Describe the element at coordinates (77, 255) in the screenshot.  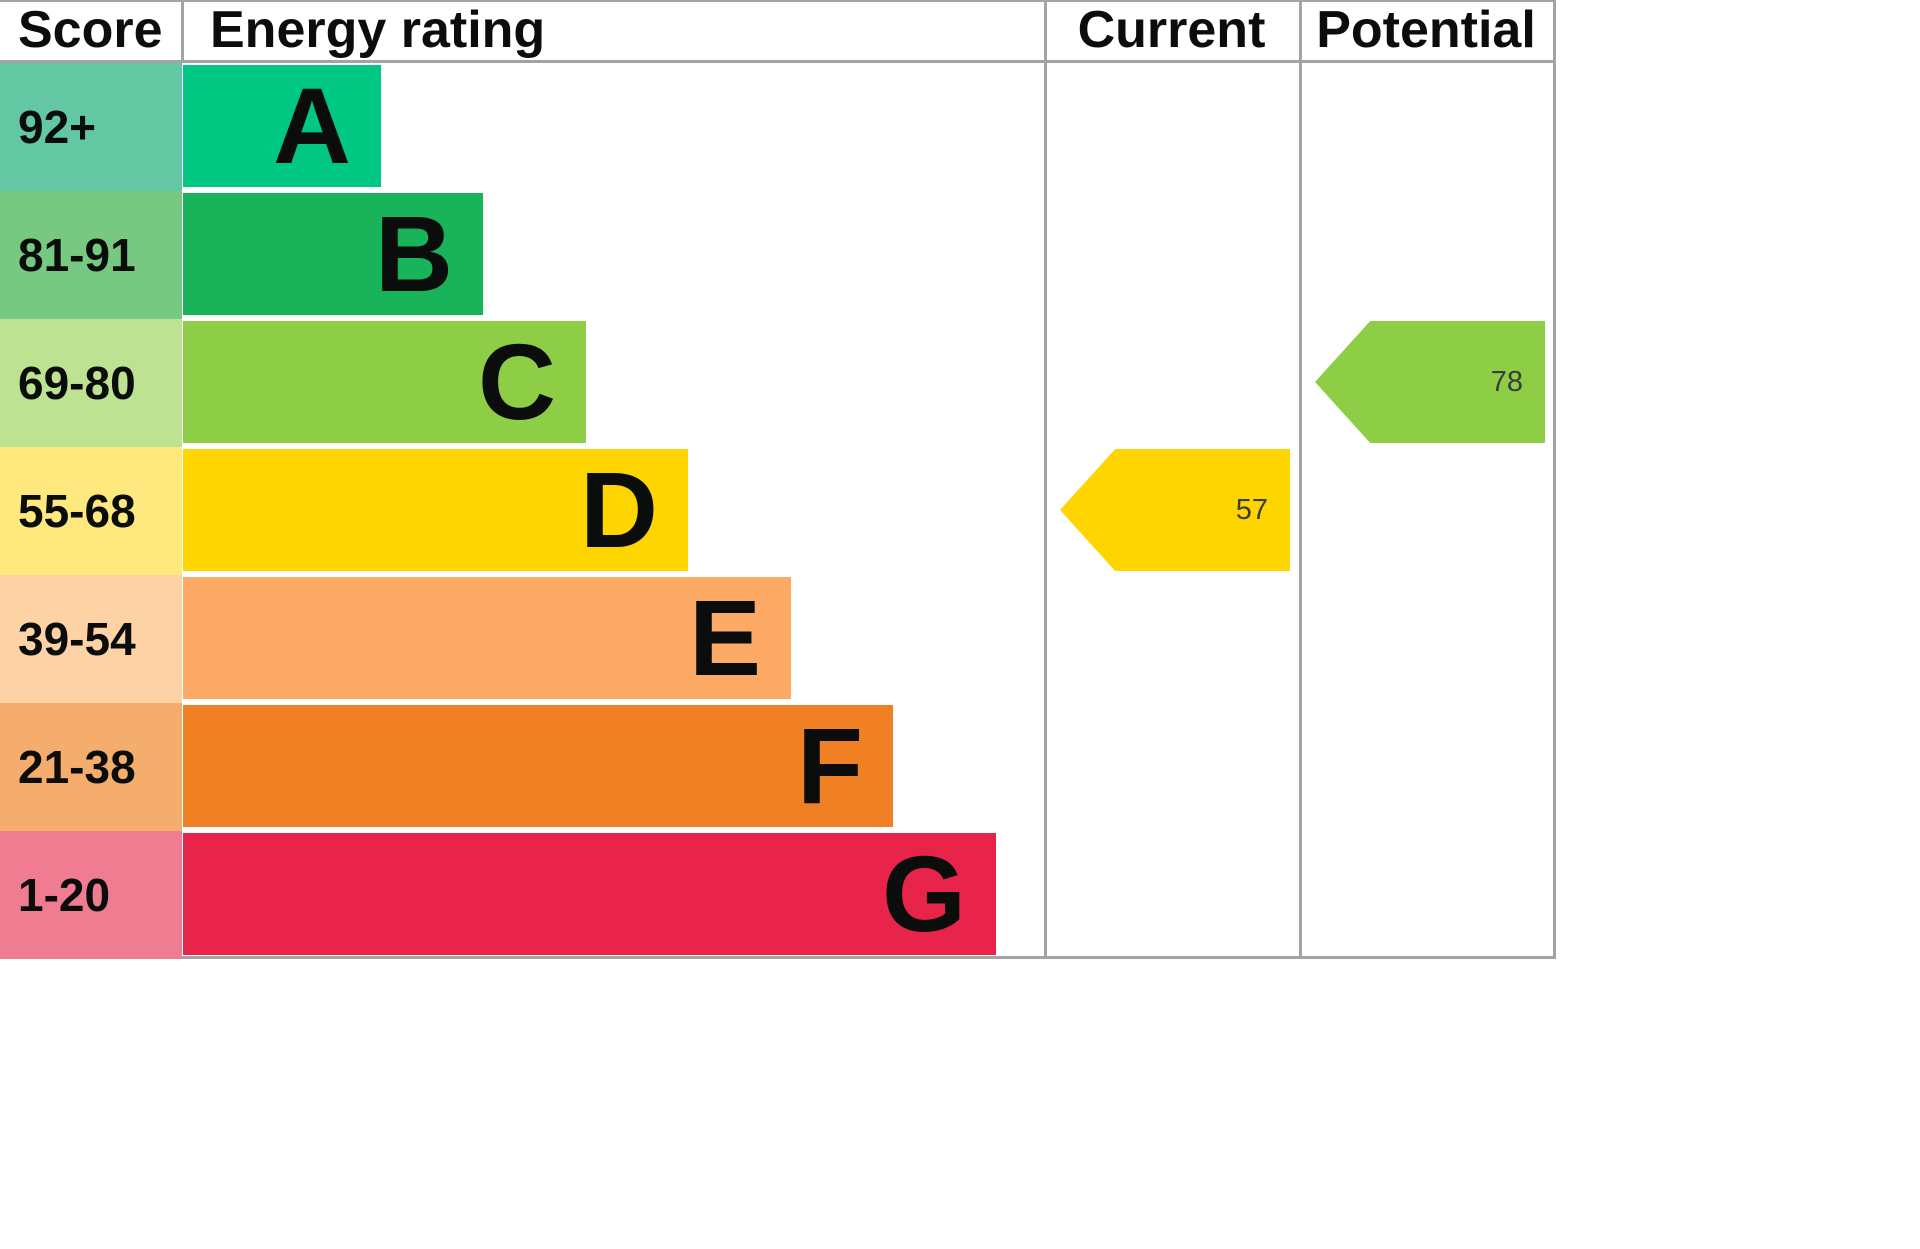
I see `band-score-label: 81-91` at that location.